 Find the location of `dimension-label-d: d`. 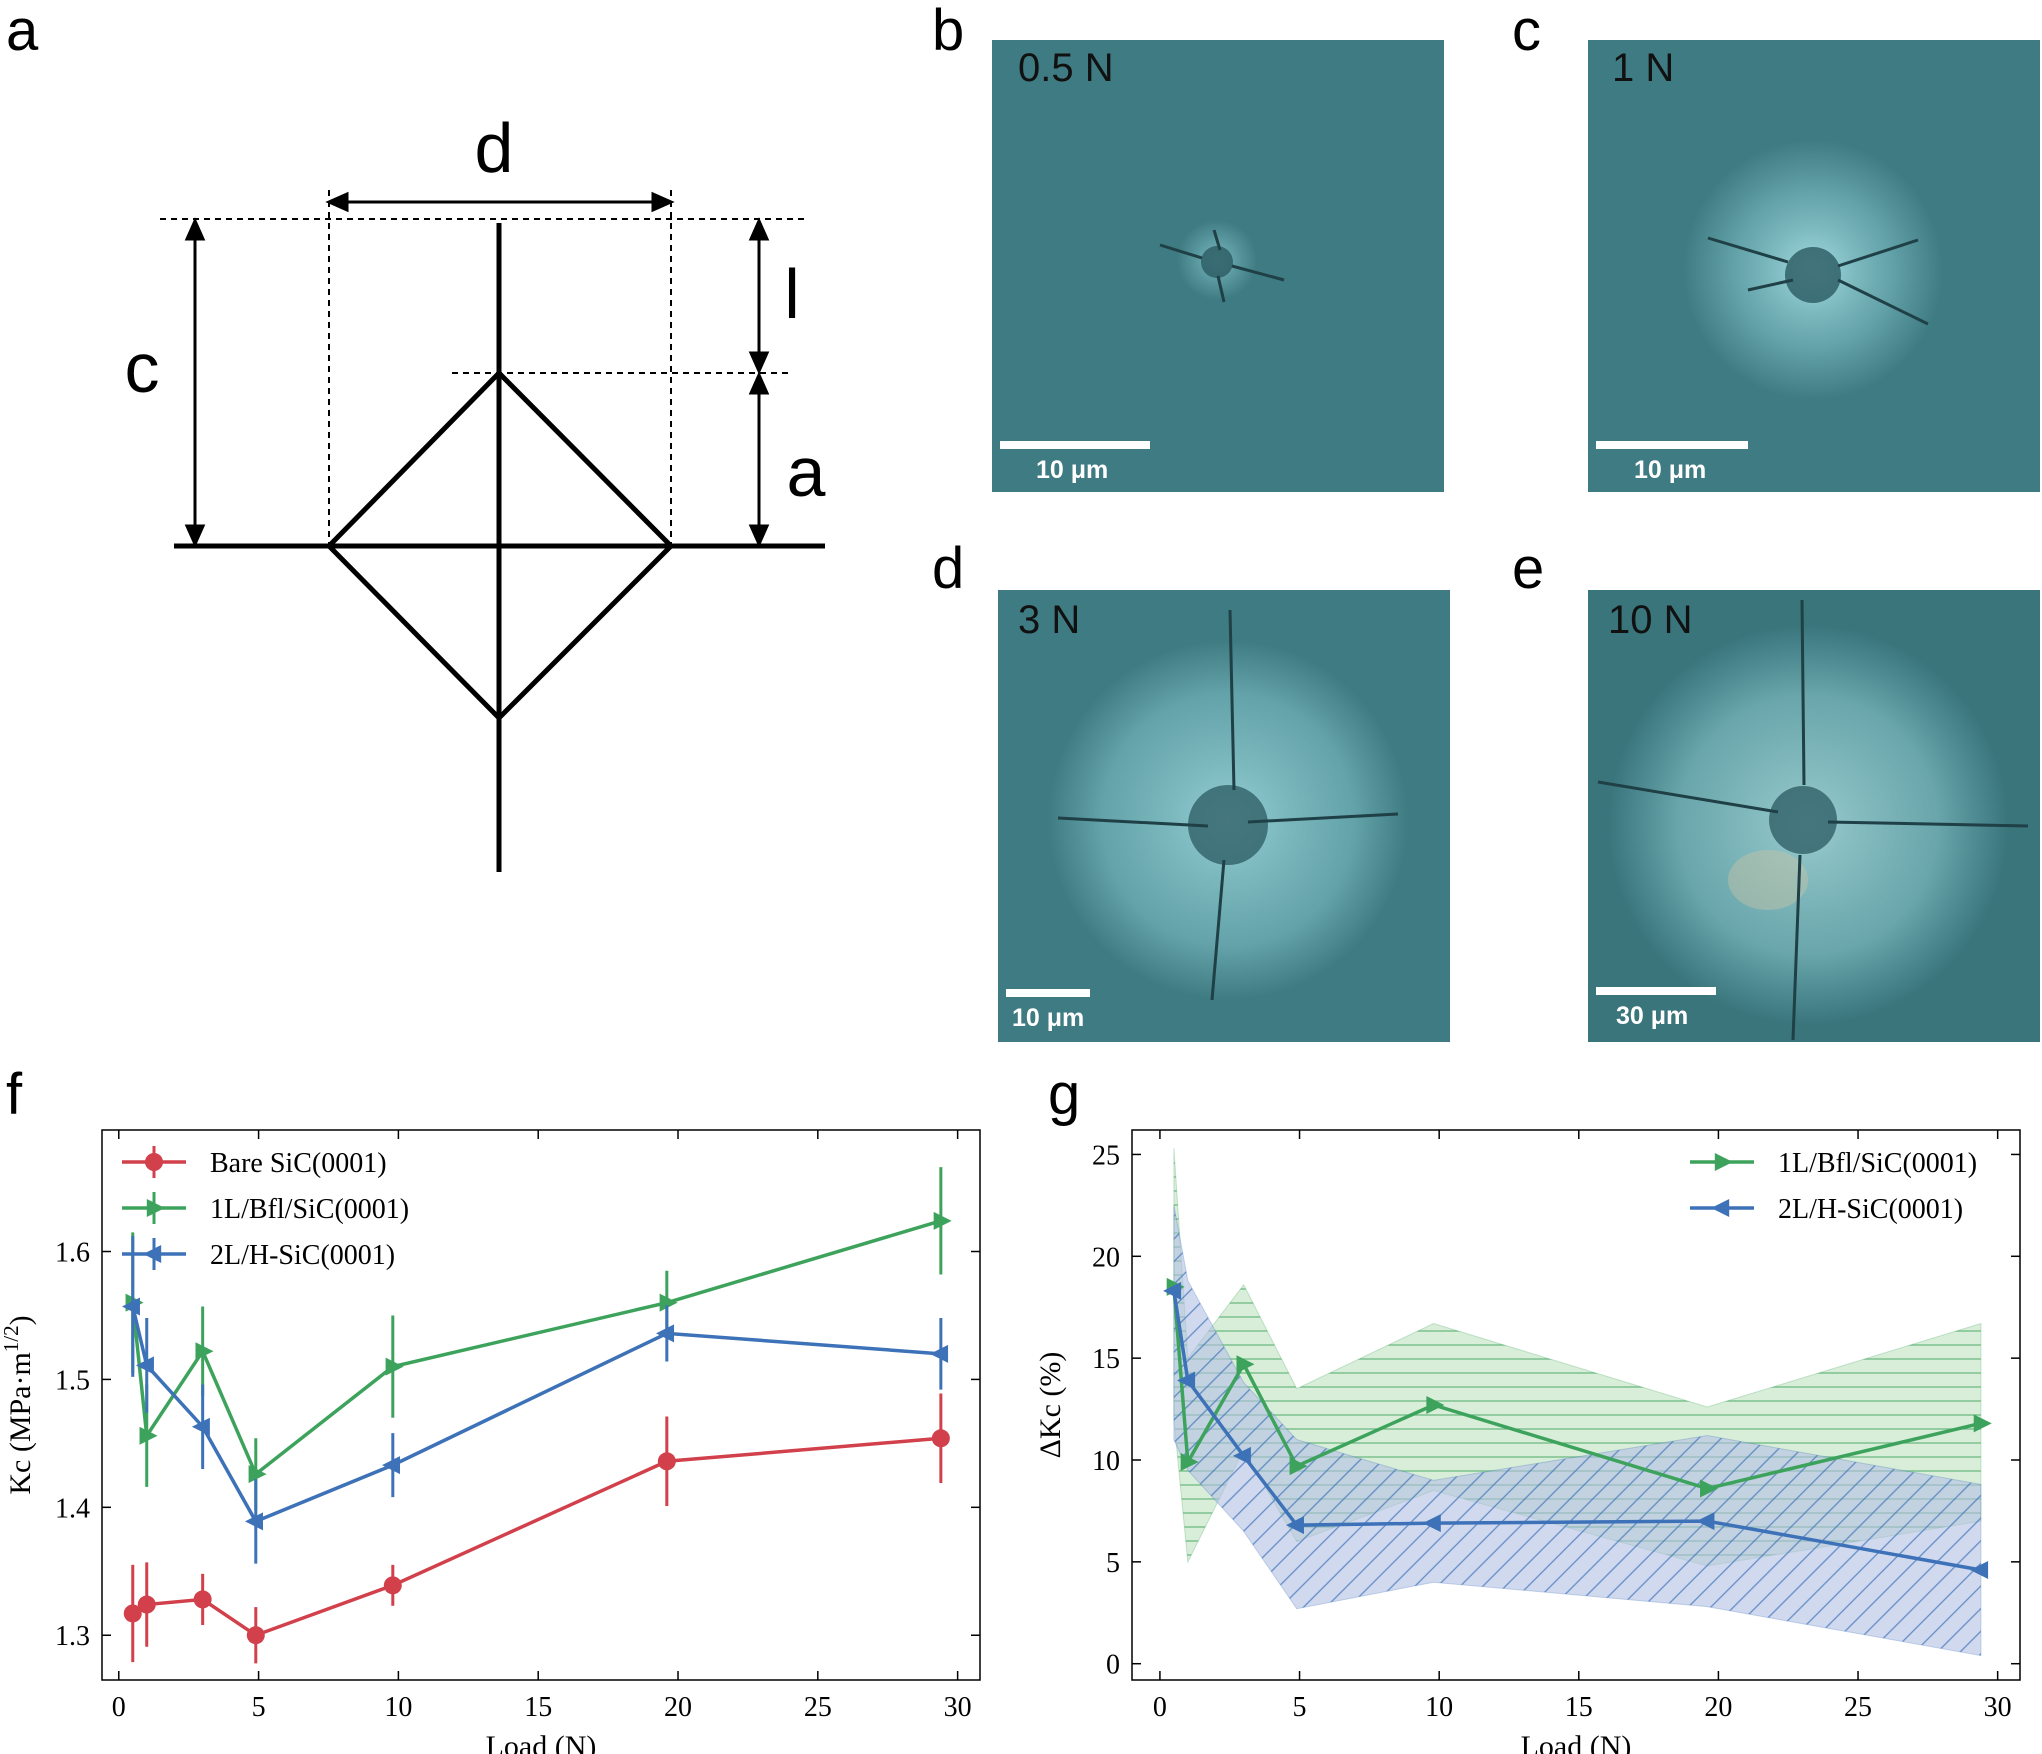

dimension-label-d: d is located at coordinates (494, 148).